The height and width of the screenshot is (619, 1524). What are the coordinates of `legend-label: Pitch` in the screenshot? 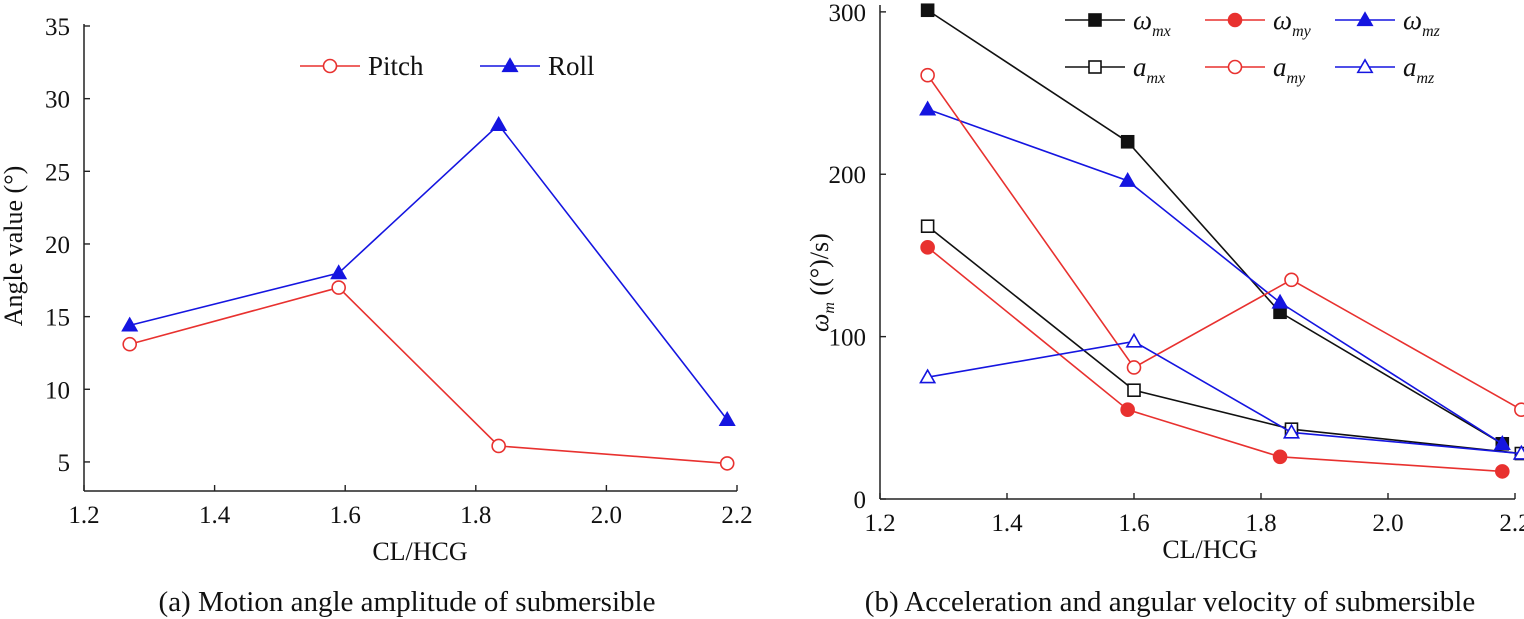 It's located at (396, 66).